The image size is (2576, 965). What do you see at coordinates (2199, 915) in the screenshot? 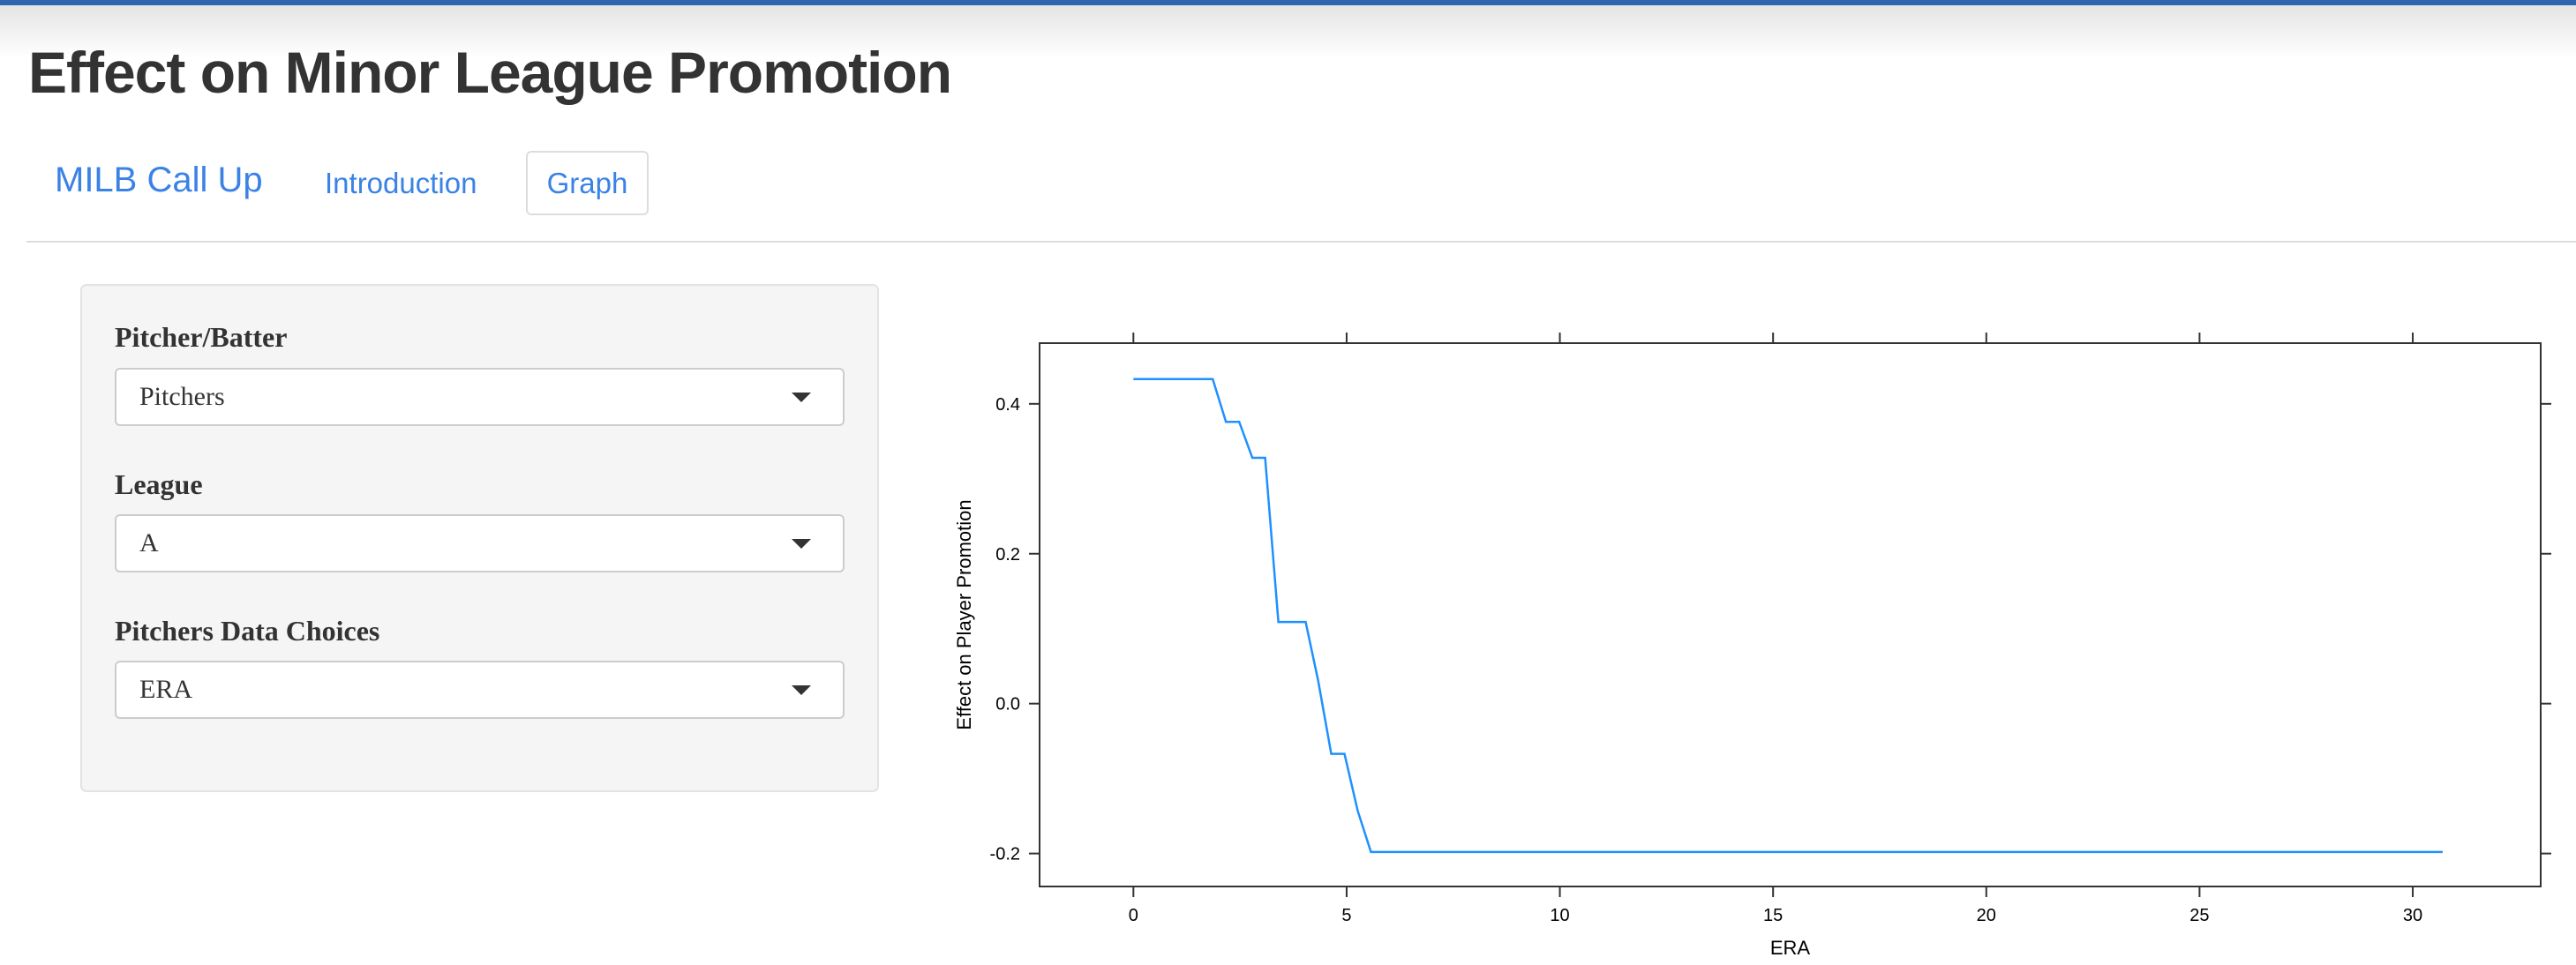
I see `x-tick-label: 25` at bounding box center [2199, 915].